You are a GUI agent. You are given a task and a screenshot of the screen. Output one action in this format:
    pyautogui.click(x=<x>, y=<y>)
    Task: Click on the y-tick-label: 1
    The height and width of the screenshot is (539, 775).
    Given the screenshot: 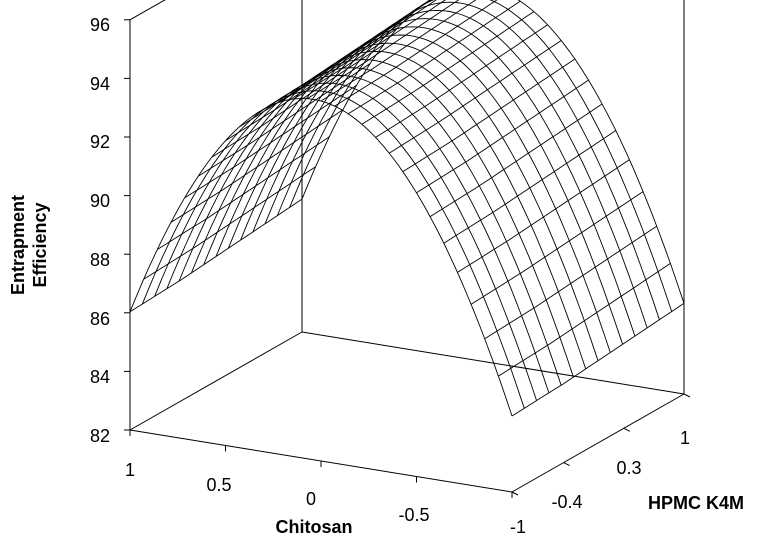 What is the action you would take?
    pyautogui.click(x=685, y=438)
    